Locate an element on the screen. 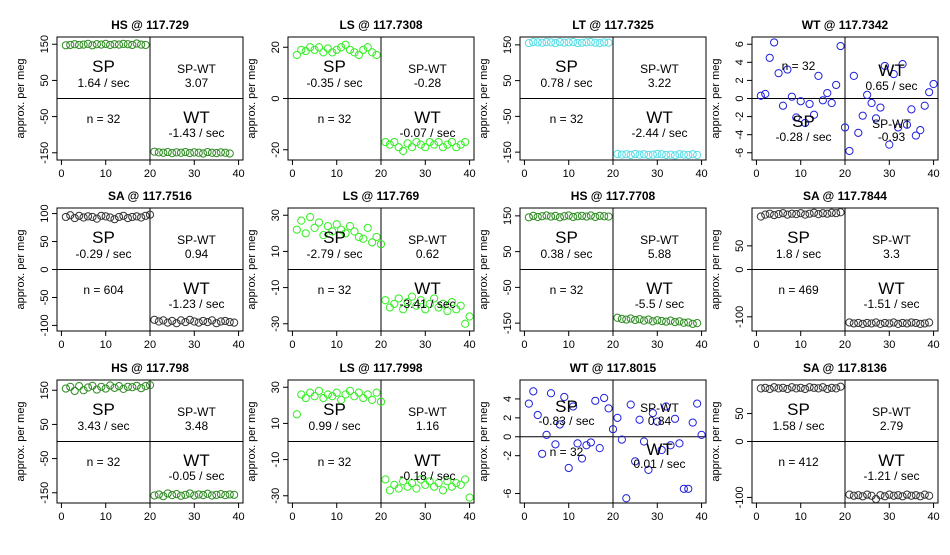 This screenshot has width=950, height=555. panel-title: WT @ 117.7342 is located at coordinates (845, 25).